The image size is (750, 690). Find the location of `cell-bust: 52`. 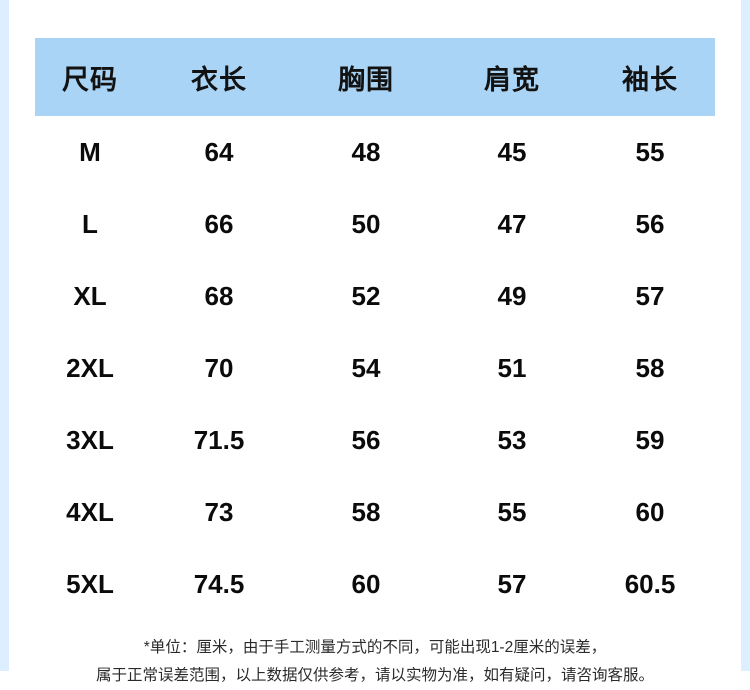

cell-bust: 52 is located at coordinates (366, 296).